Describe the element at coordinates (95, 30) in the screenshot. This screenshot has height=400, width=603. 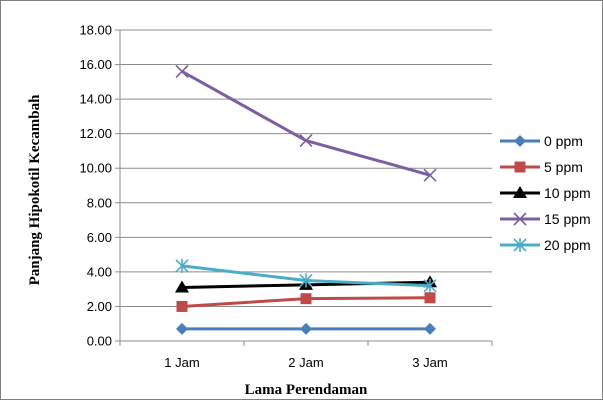
I see `y-tick-label: 18.00` at that location.